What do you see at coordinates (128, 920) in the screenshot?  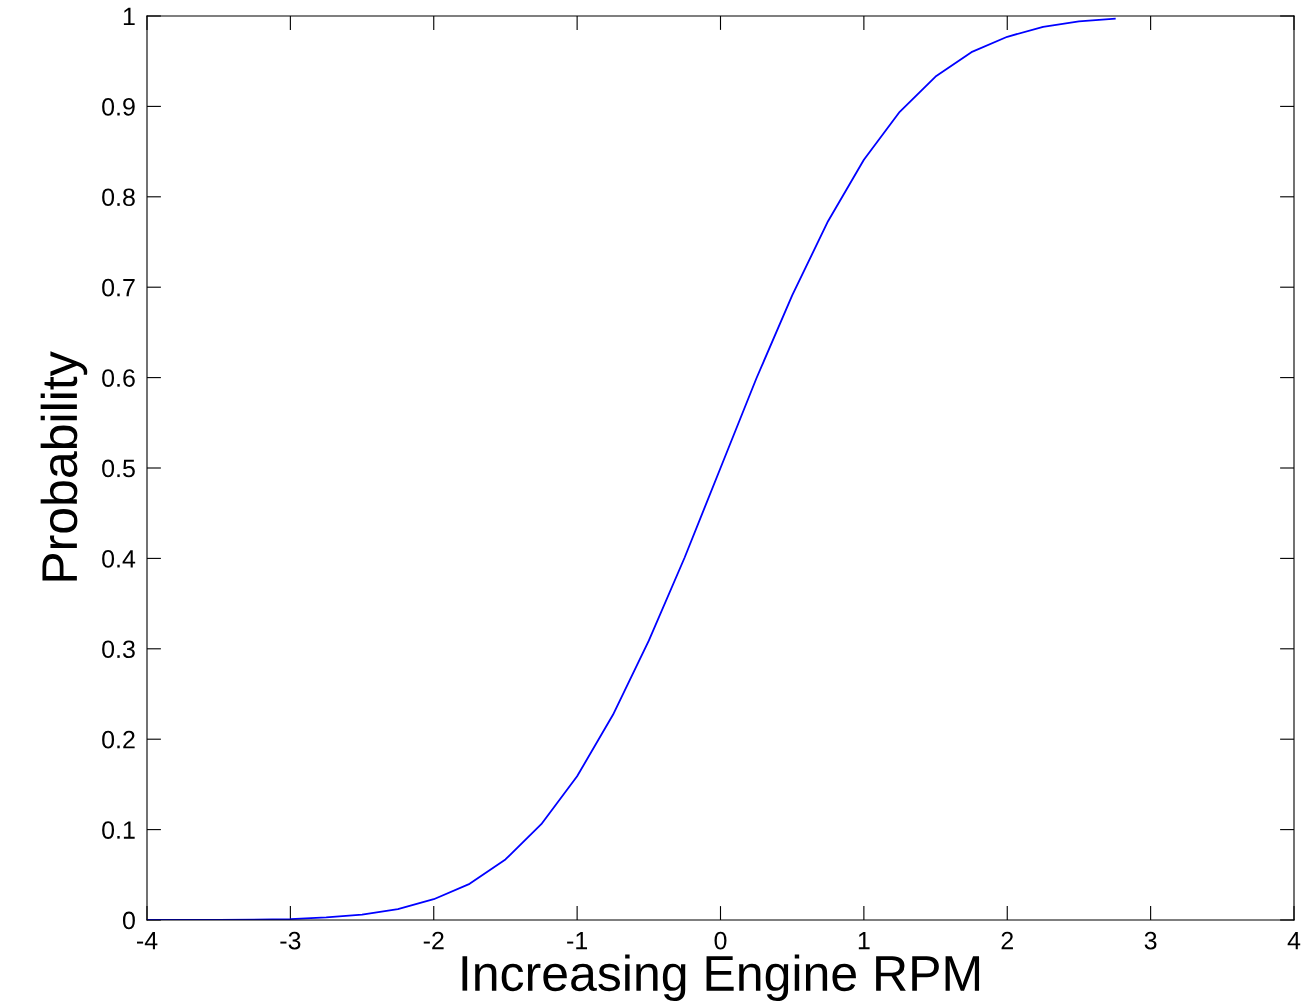 I see `y-tick-label: 0` at bounding box center [128, 920].